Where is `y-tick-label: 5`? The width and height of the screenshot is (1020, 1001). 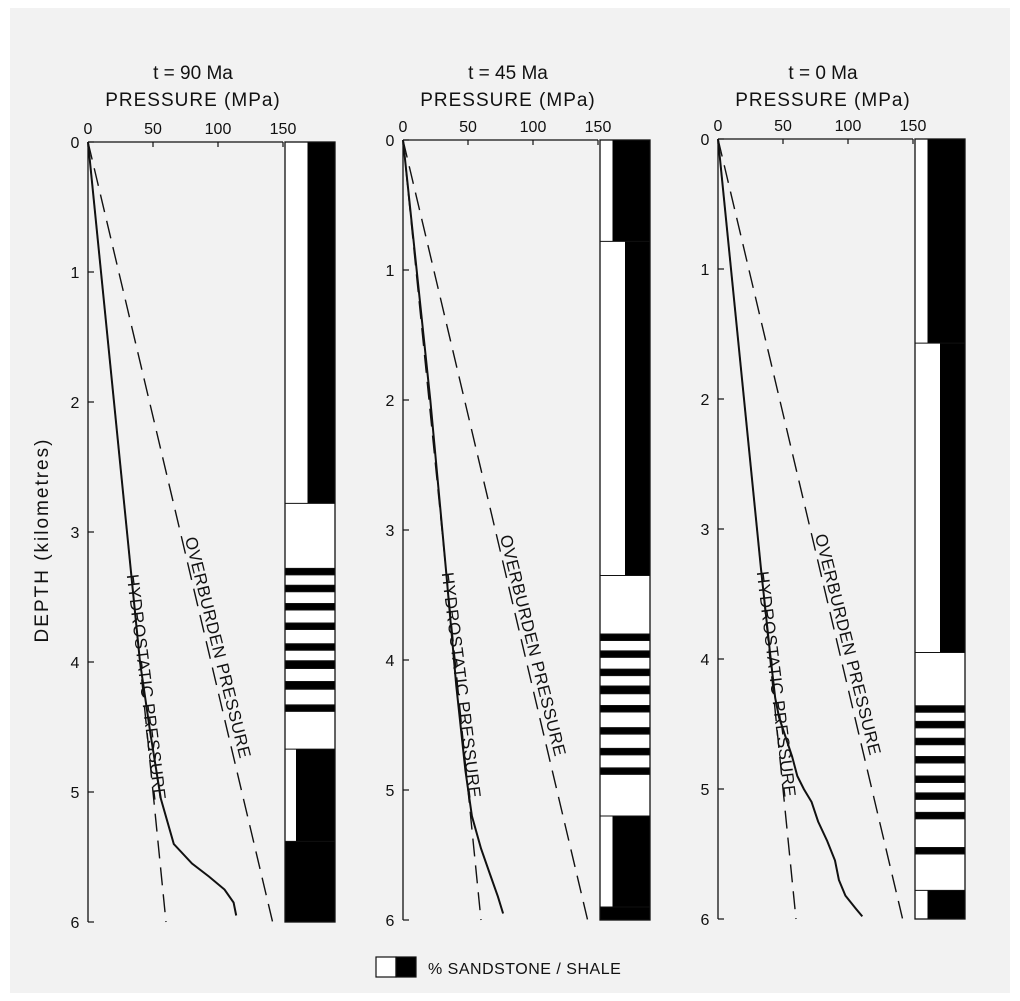 y-tick-label: 5 is located at coordinates (390, 791).